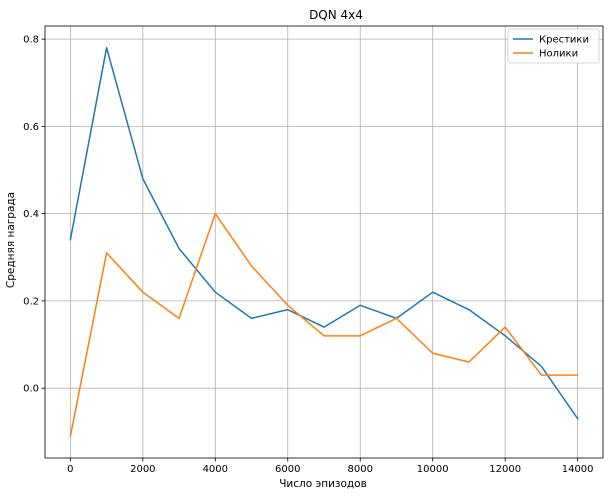 The width and height of the screenshot is (609, 496). I want to click on x-tick-label: 10000, so click(433, 469).